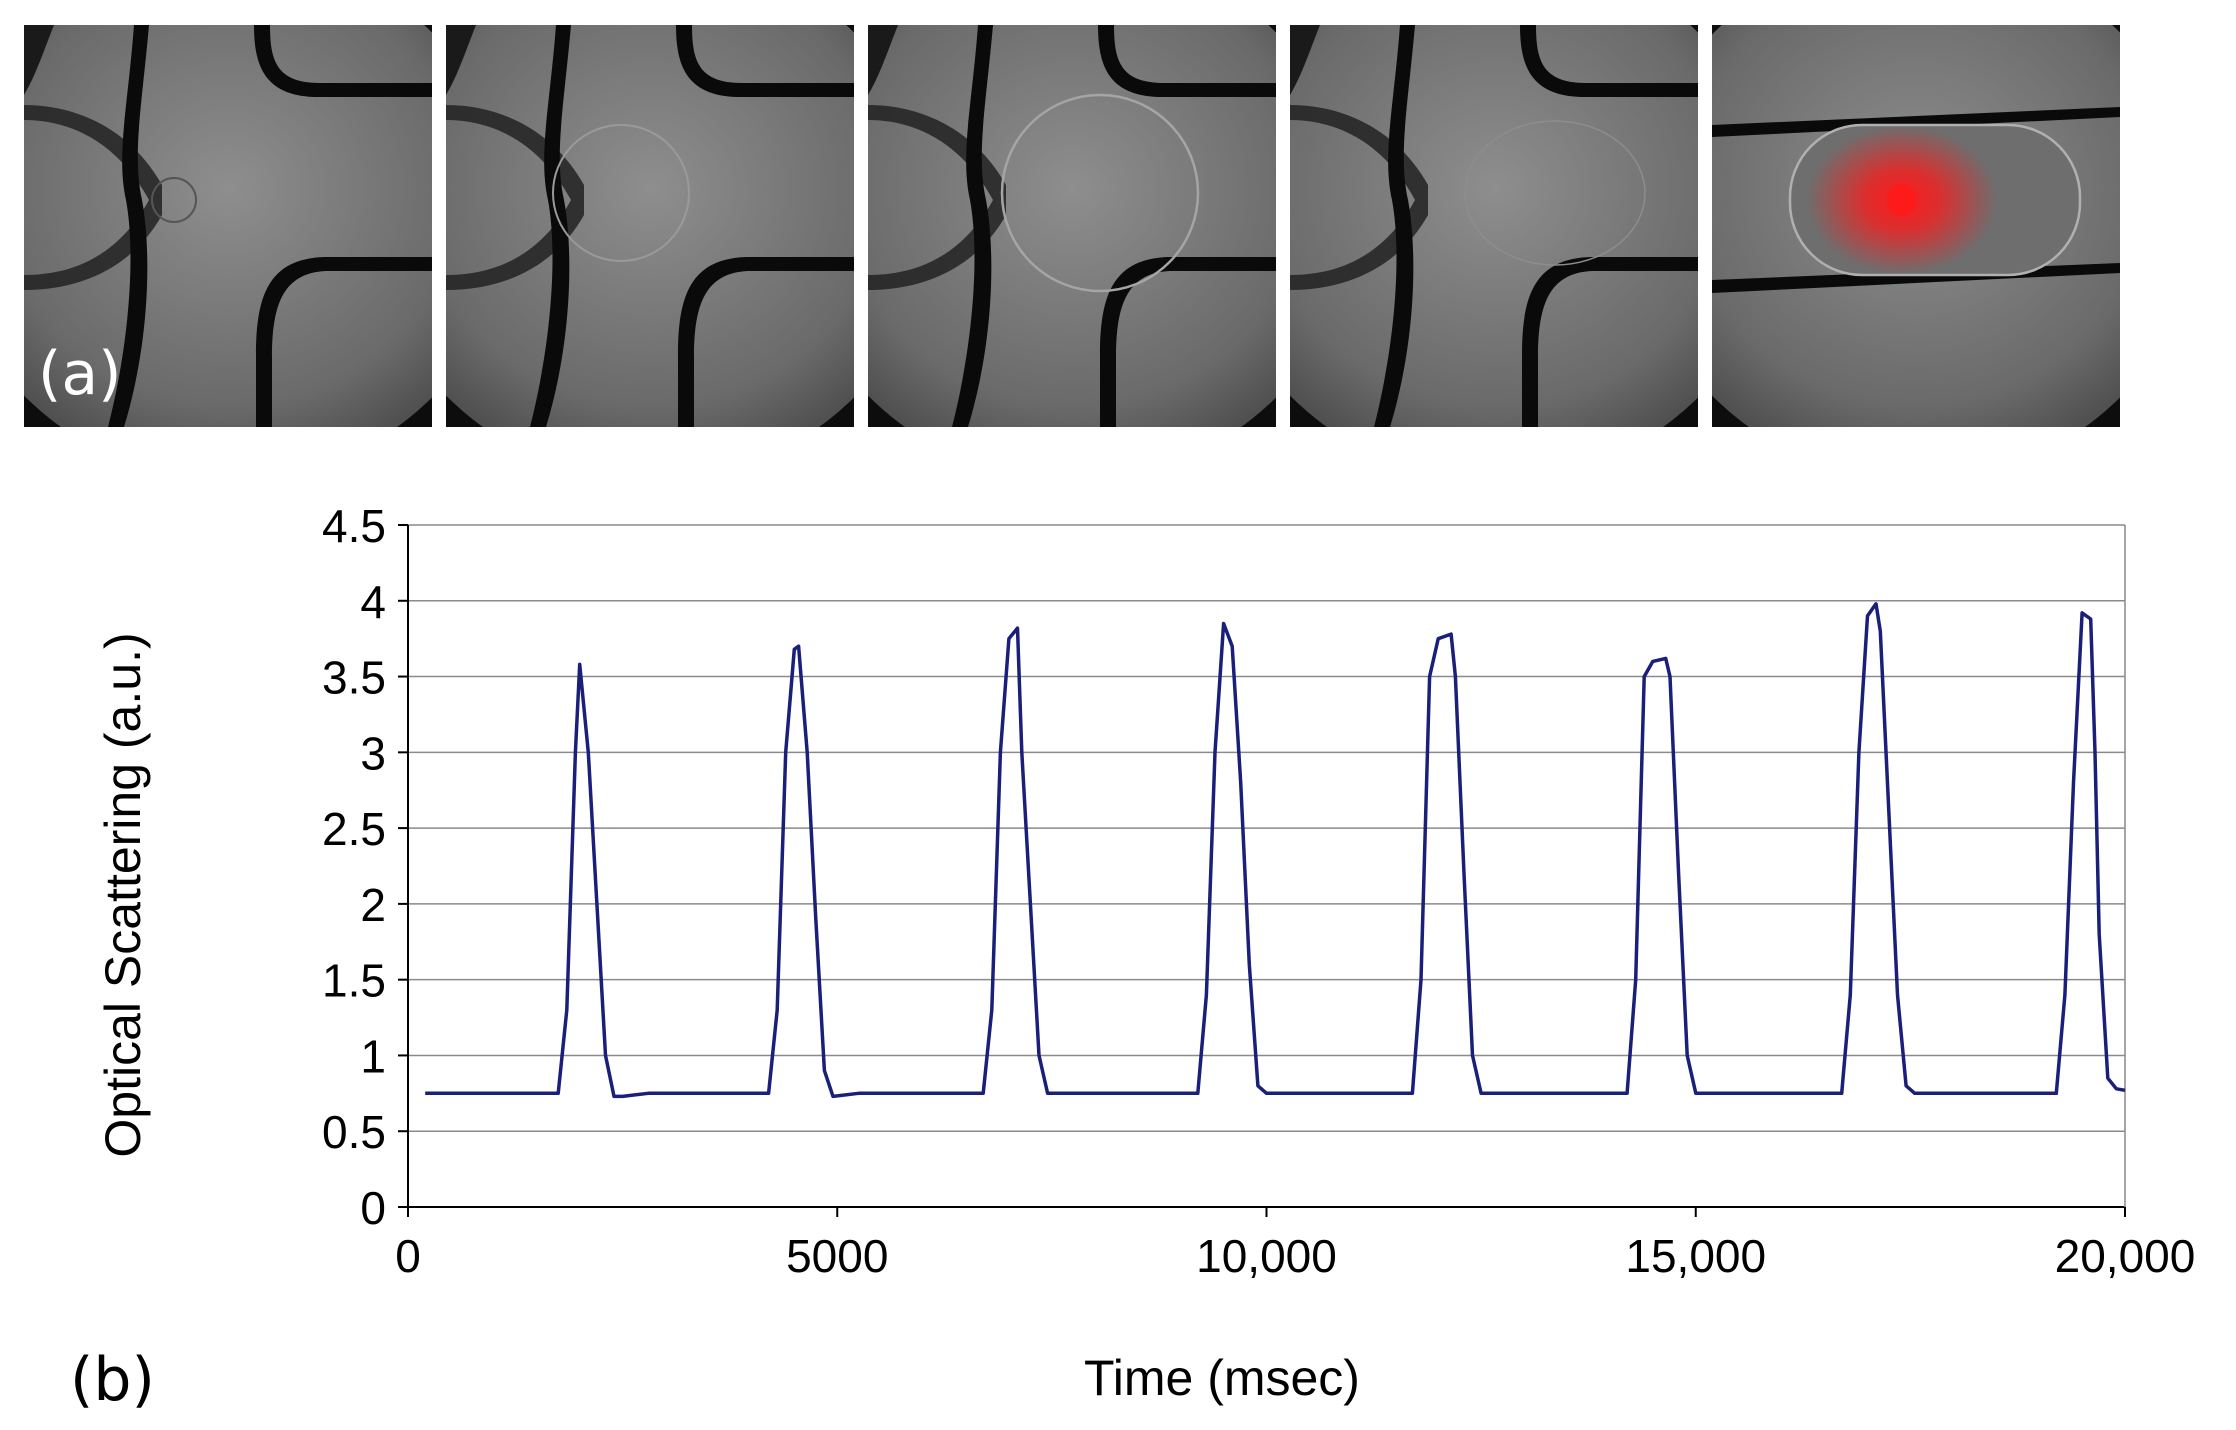 This screenshot has width=2236, height=1430. What do you see at coordinates (2125, 1256) in the screenshot?
I see `x-tick-label: 20,000` at bounding box center [2125, 1256].